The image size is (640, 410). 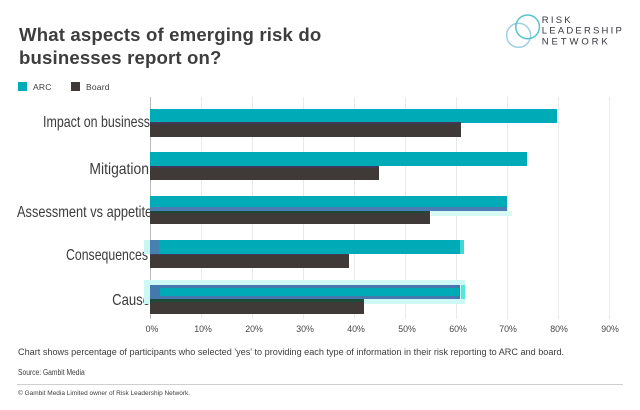 I want to click on svg-text: NETWORK, so click(x=576, y=41).